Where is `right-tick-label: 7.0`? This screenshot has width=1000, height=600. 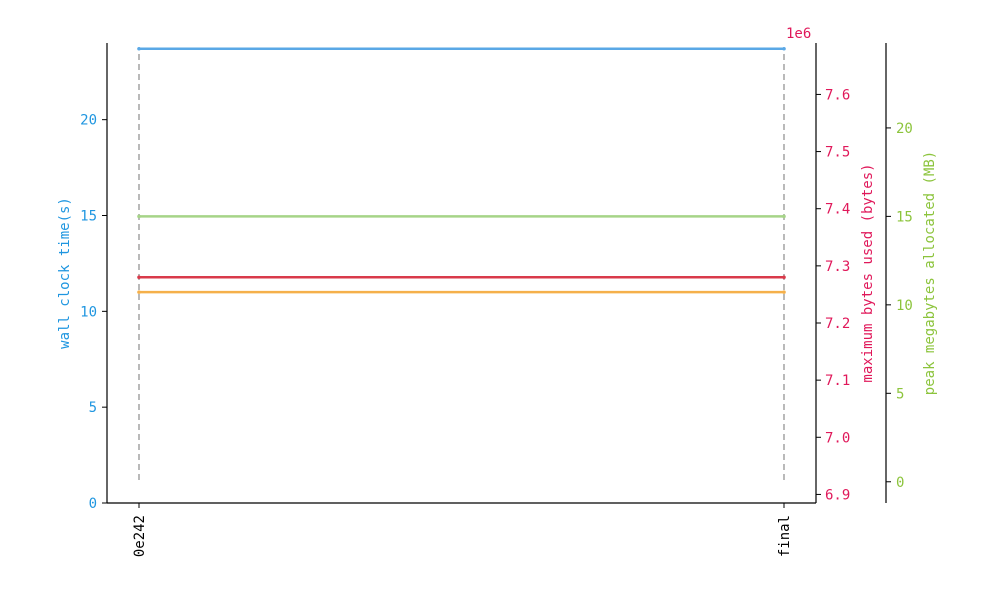
right-tick-label: 7.0 is located at coordinates (837, 438).